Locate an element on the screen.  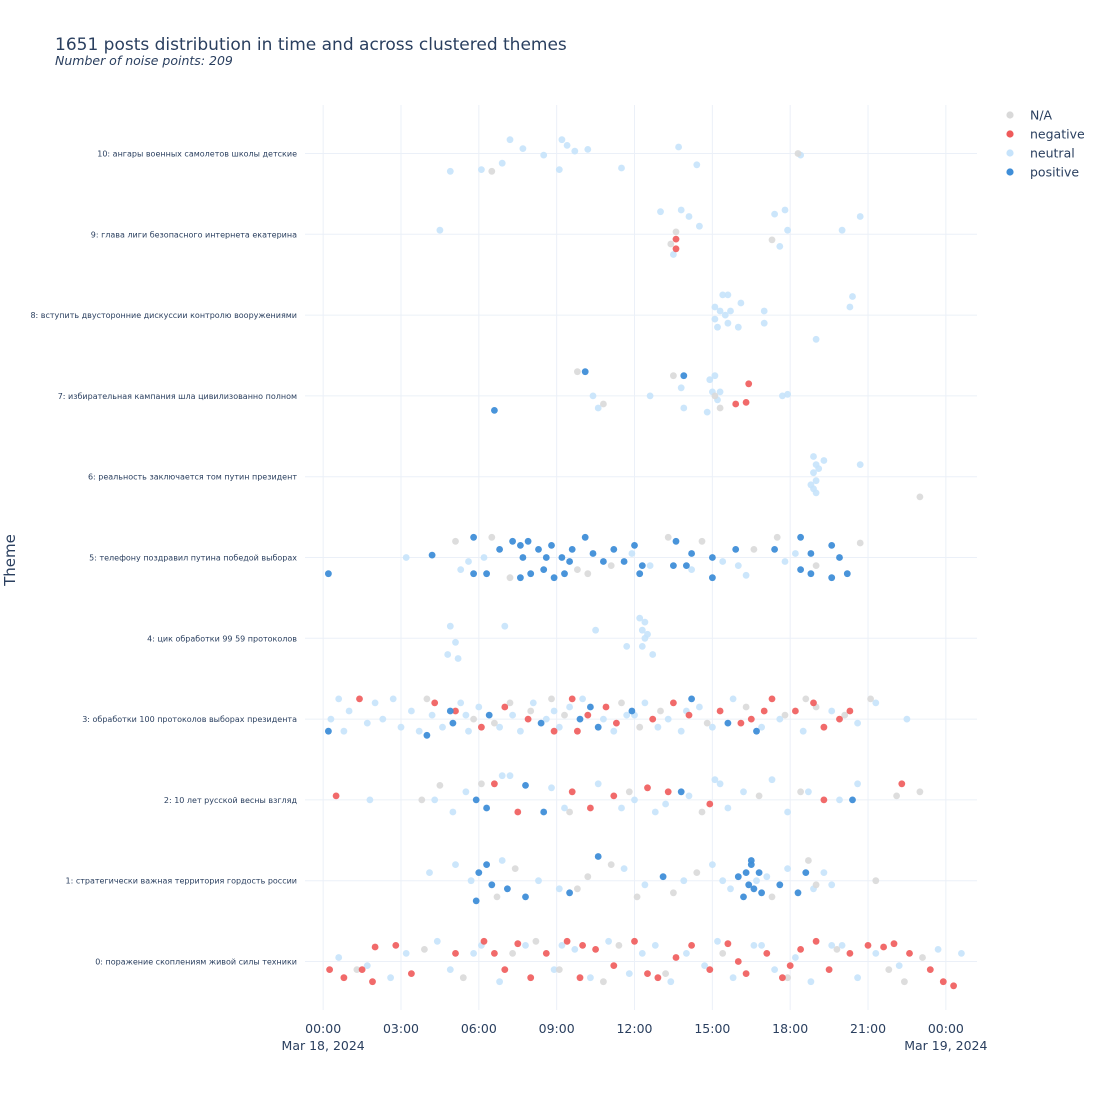
legend-item-neutral: neutral is located at coordinates (1040, 153).